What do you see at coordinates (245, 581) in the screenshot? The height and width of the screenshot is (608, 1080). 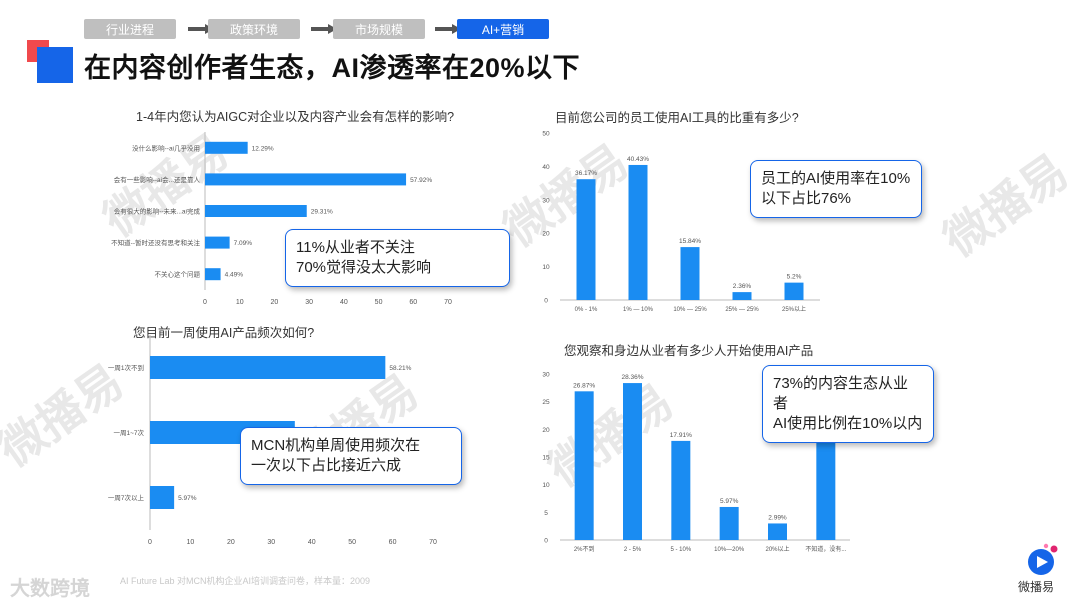 I see `source-note: AI Future Lab 对MCN机构企业AI培训调查问卷，样本量：2009` at bounding box center [245, 581].